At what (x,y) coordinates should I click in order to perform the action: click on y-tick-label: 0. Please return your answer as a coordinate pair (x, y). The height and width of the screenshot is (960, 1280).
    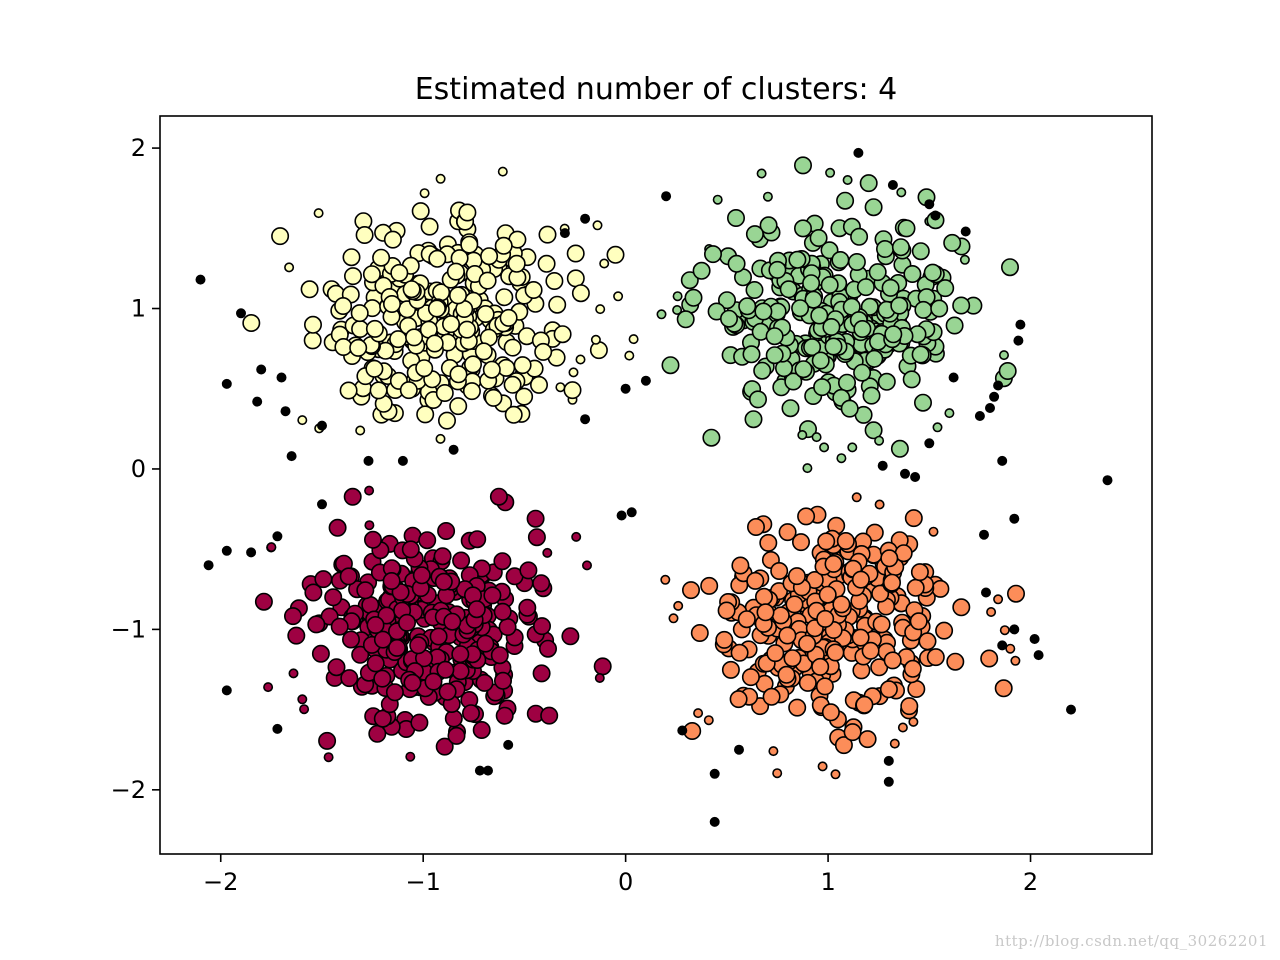
    Looking at the image, I should click on (138, 469).